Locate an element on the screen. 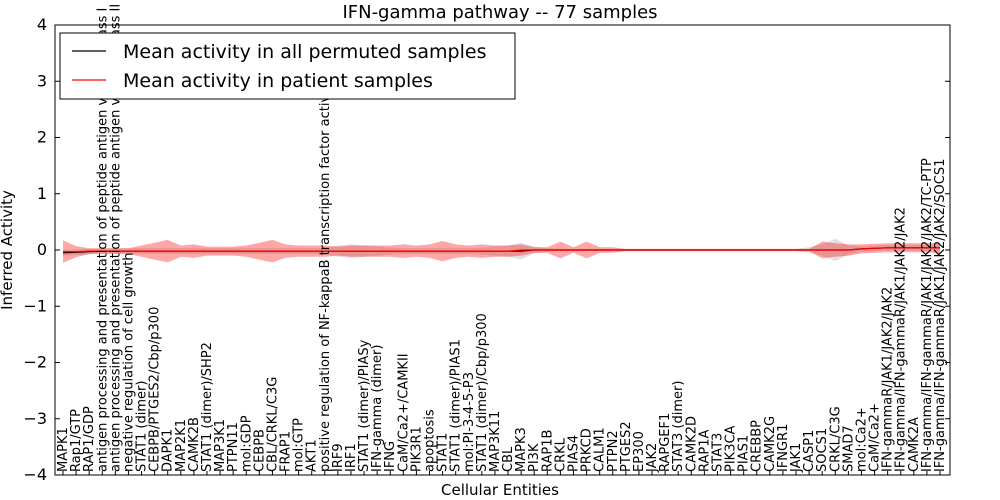 The height and width of the screenshot is (500, 1000). y-tick-label: 2 is located at coordinates (42, 137).